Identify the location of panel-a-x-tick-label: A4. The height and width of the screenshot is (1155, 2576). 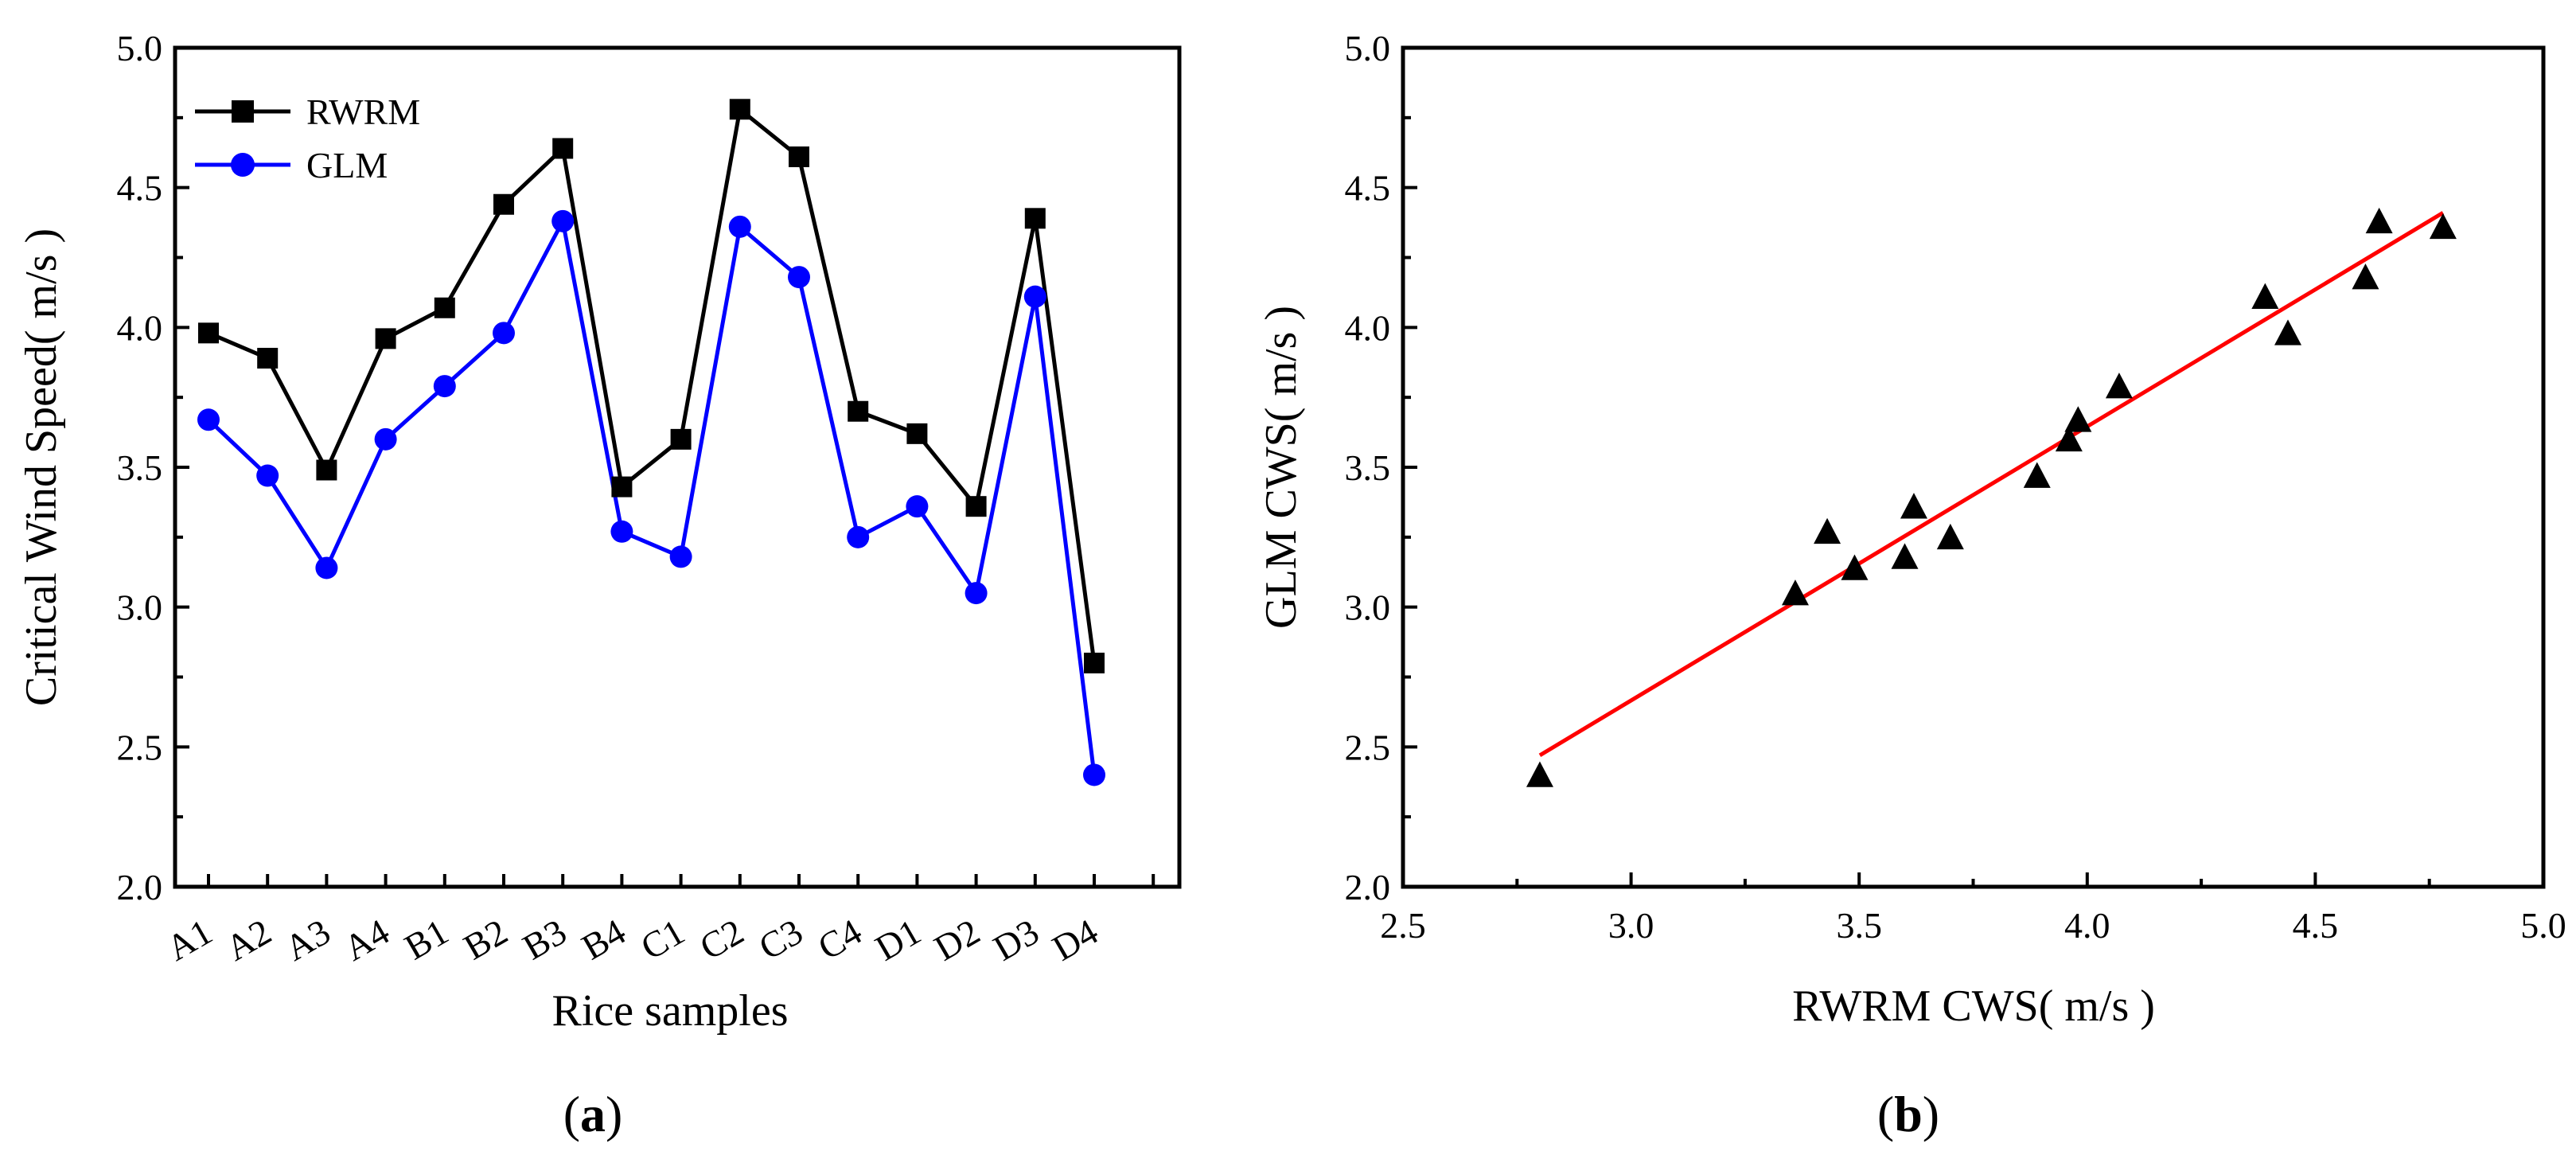
(366, 939).